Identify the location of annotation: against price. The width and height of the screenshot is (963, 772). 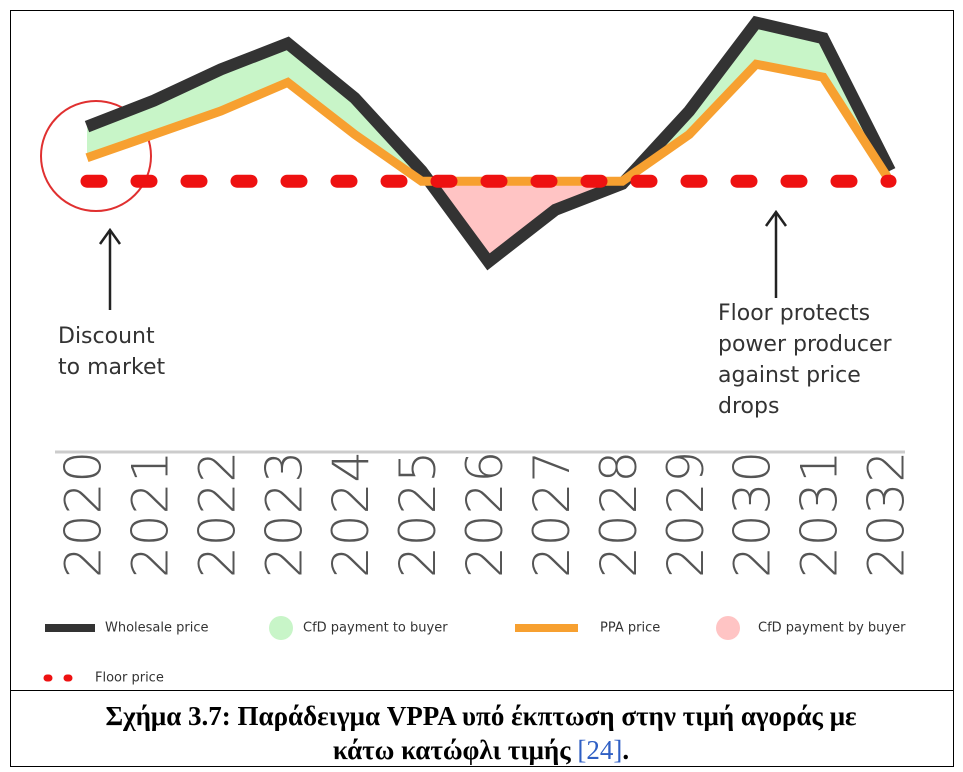
(789, 375).